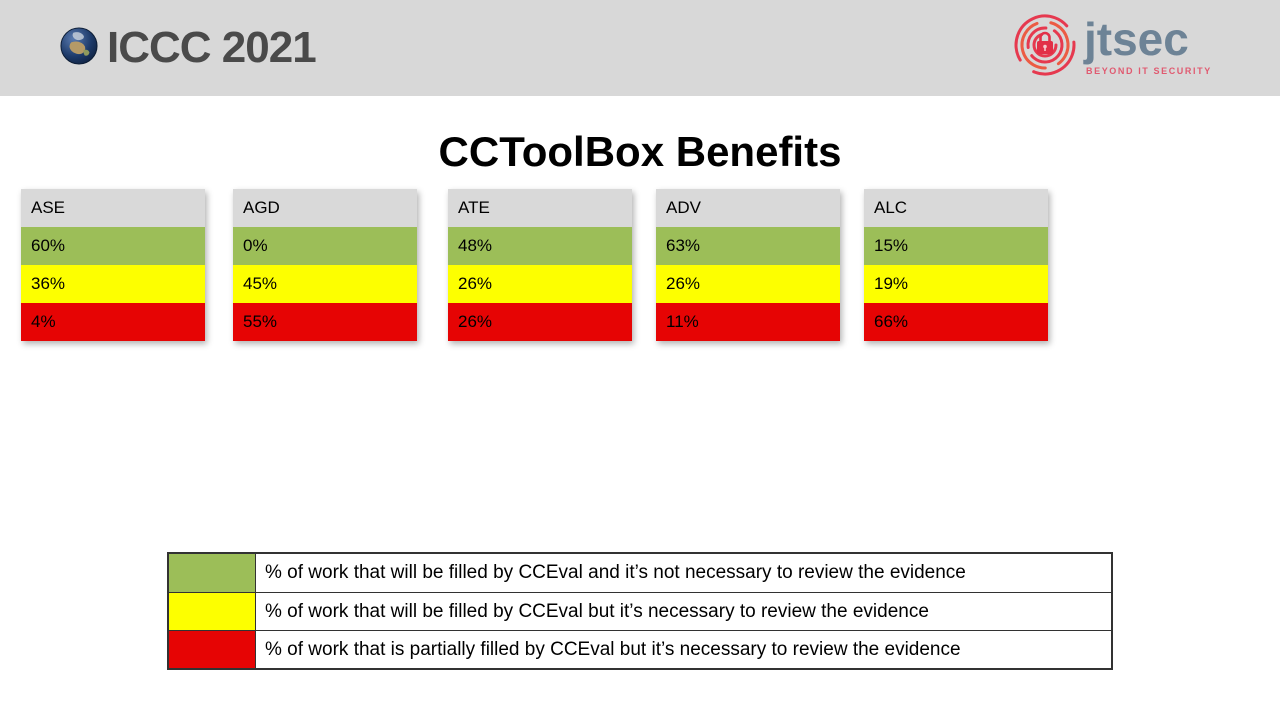 The width and height of the screenshot is (1280, 720). Describe the element at coordinates (748, 322) in the screenshot. I see `red-cell: 11%` at that location.